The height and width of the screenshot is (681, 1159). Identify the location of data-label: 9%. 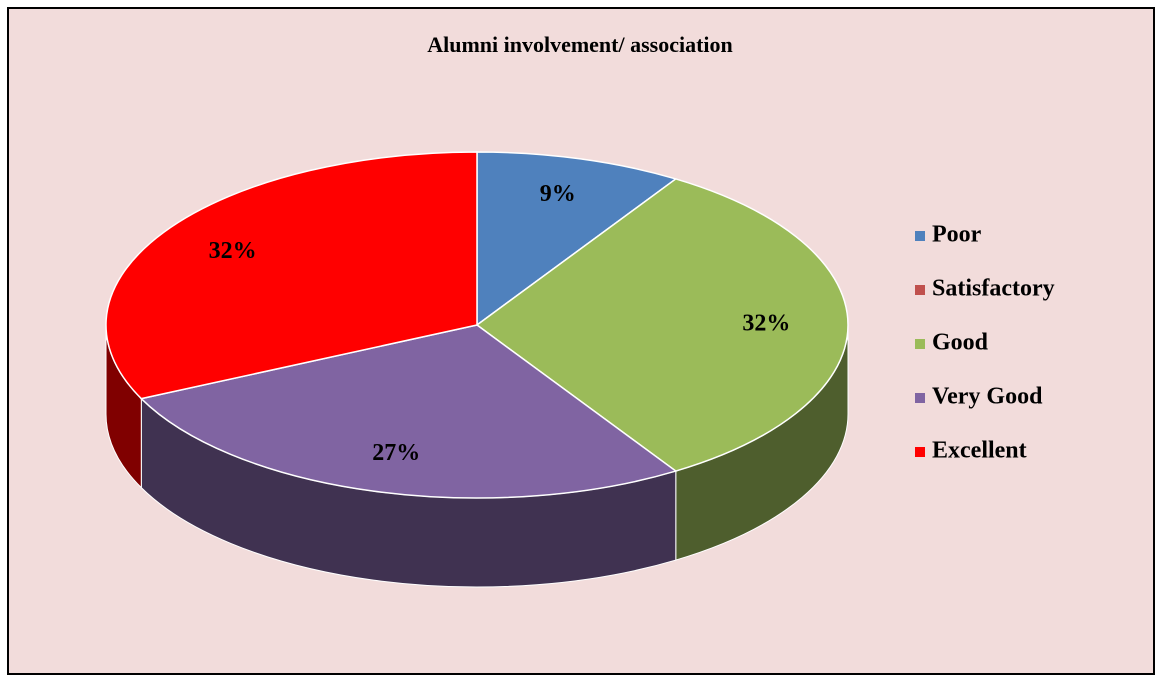
(558, 194).